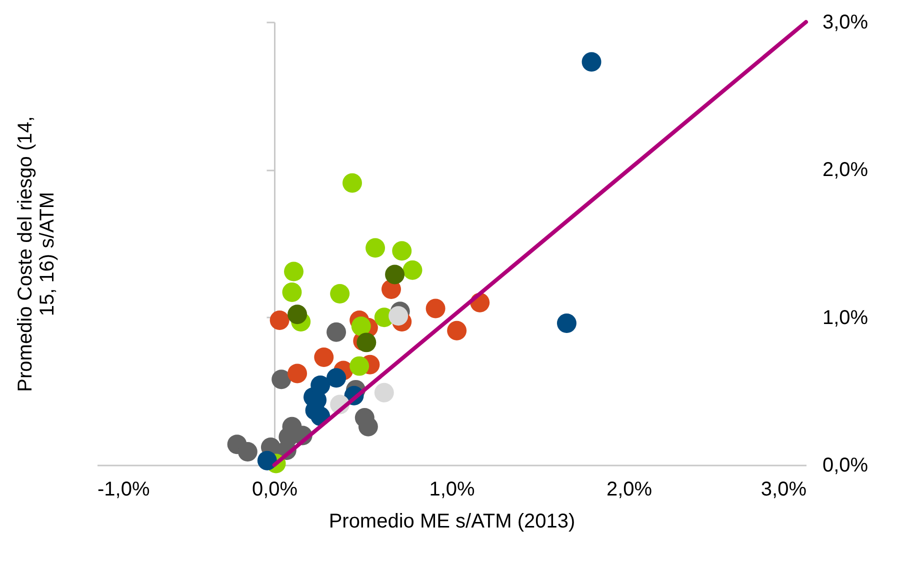 This screenshot has height=566, width=924. Describe the element at coordinates (275, 489) in the screenshot. I see `x-tick-label: 0,0%` at that location.